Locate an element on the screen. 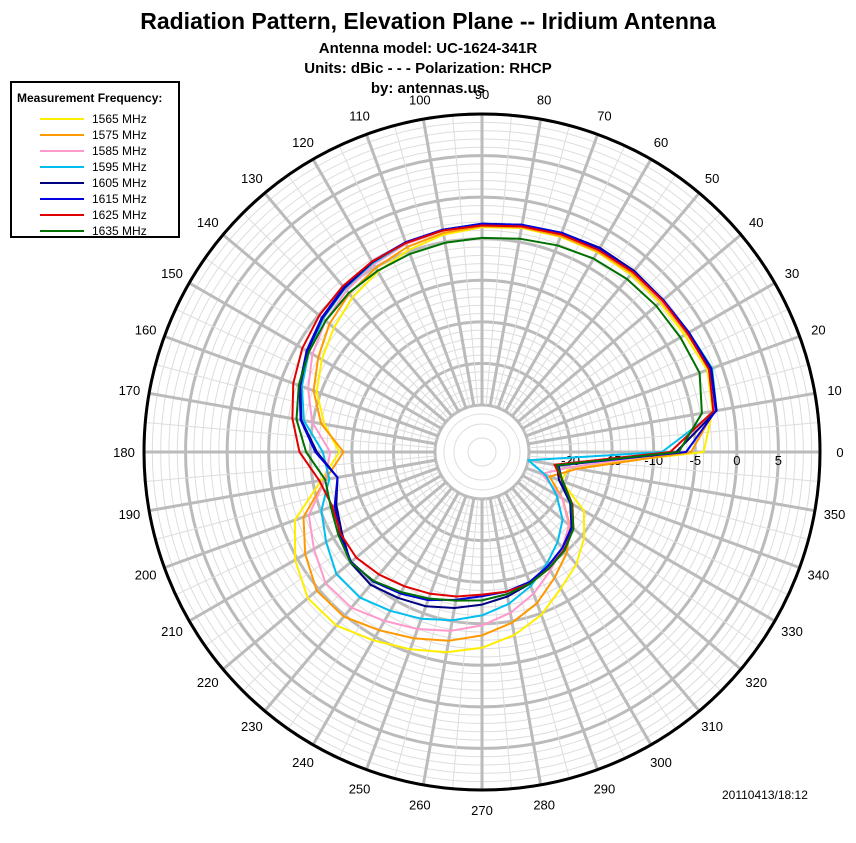  legend-label: 1565 MHz is located at coordinates (119, 119).